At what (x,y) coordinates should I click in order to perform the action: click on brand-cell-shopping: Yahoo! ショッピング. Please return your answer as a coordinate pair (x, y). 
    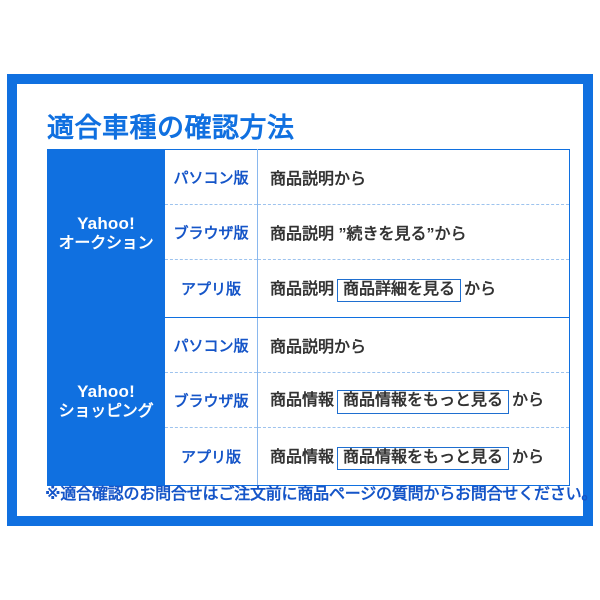
    Looking at the image, I should click on (106, 401).